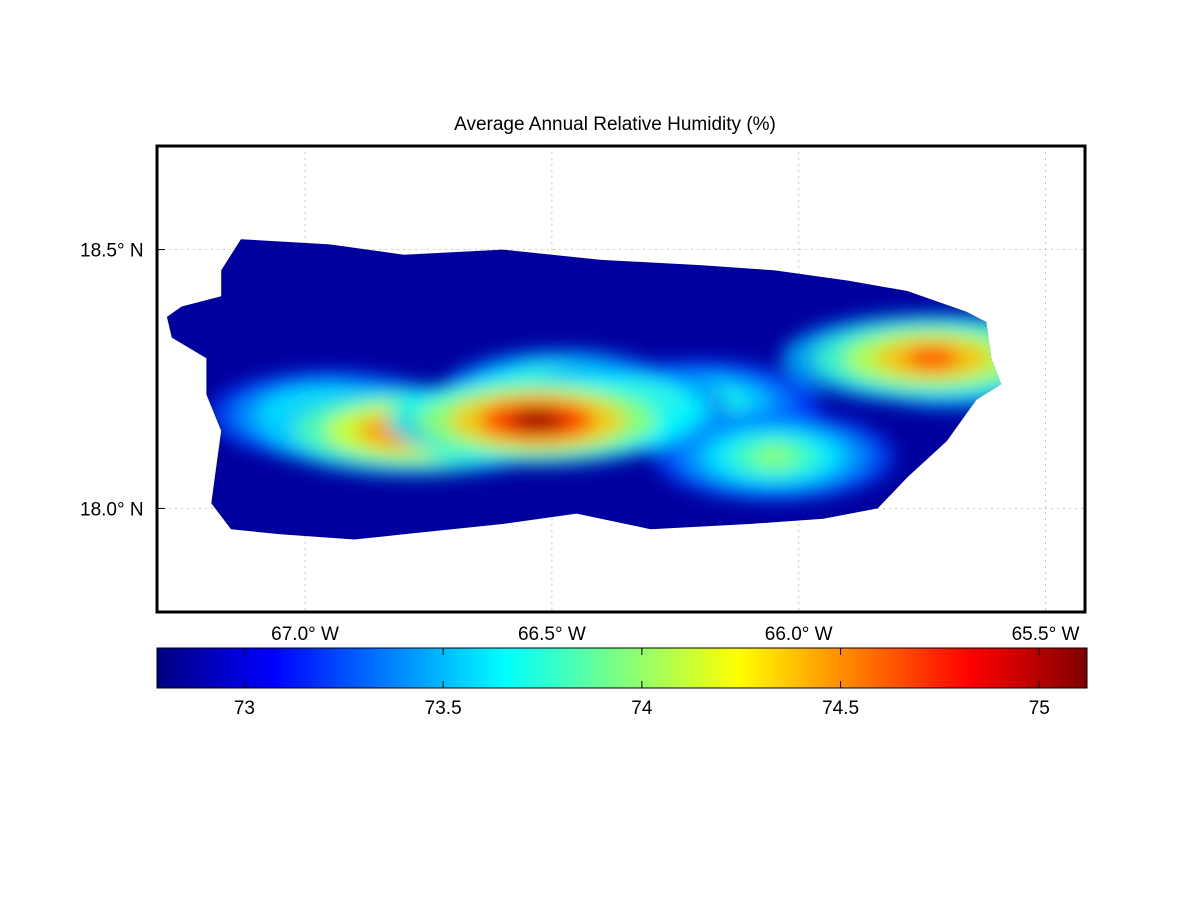  Describe the element at coordinates (552, 634) in the screenshot. I see `lon-tick-label: 66.5° W` at that location.